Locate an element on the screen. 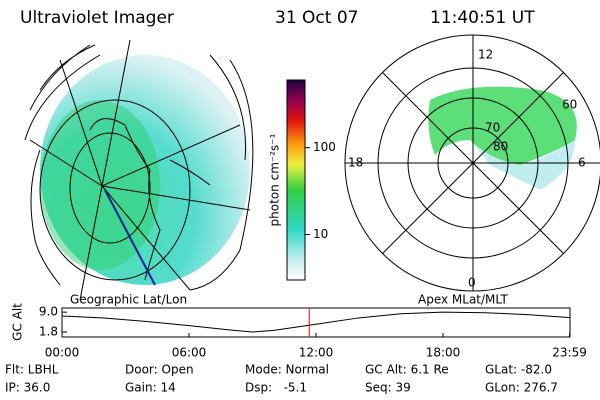 This screenshot has height=400, width=600. status-field: Gain: 14 is located at coordinates (150, 388).